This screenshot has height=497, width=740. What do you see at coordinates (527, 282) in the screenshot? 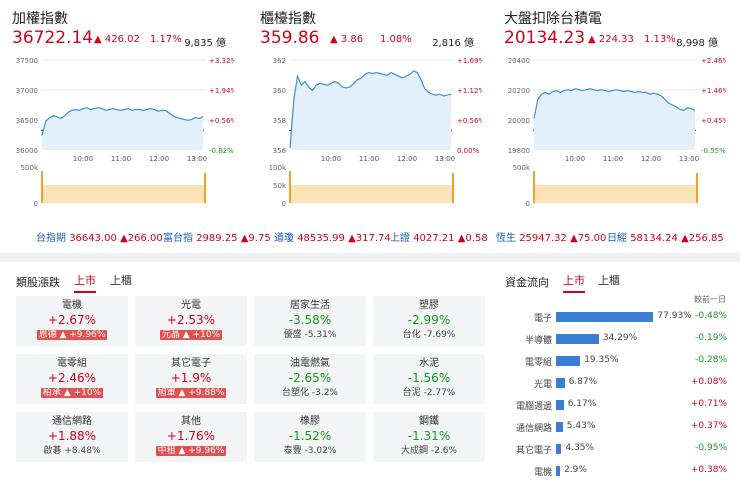
I see `fund-flow-heading: 資金流向` at bounding box center [527, 282].